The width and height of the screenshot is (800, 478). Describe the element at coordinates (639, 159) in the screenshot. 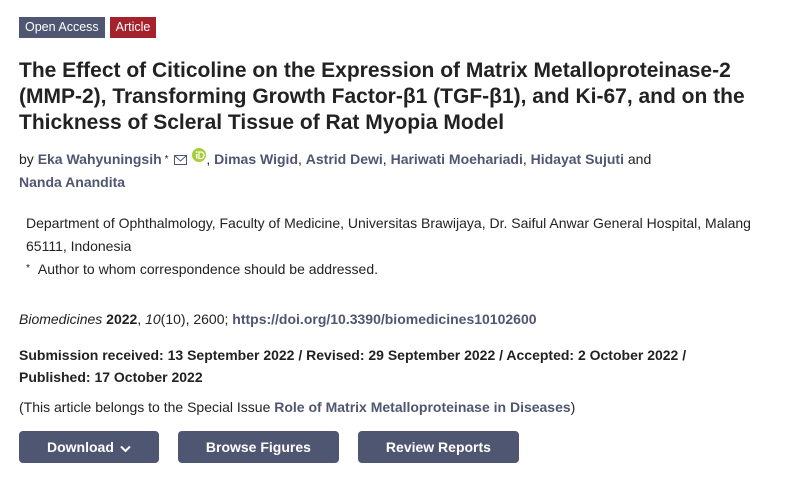

I see `conjunction: and` at that location.